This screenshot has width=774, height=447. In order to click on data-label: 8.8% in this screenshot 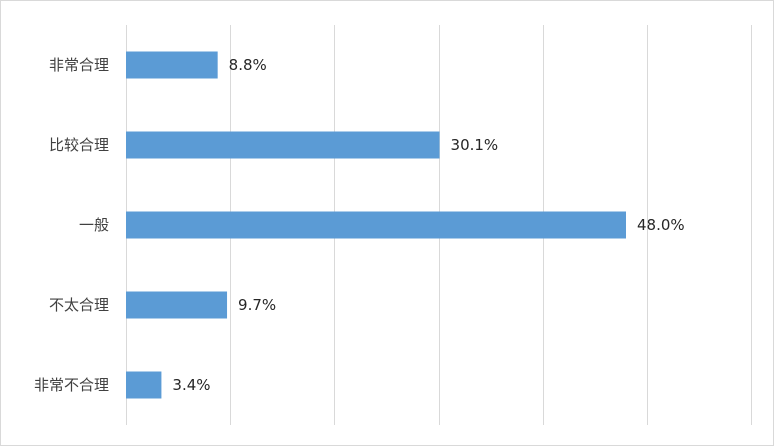, I will do `click(248, 65)`.